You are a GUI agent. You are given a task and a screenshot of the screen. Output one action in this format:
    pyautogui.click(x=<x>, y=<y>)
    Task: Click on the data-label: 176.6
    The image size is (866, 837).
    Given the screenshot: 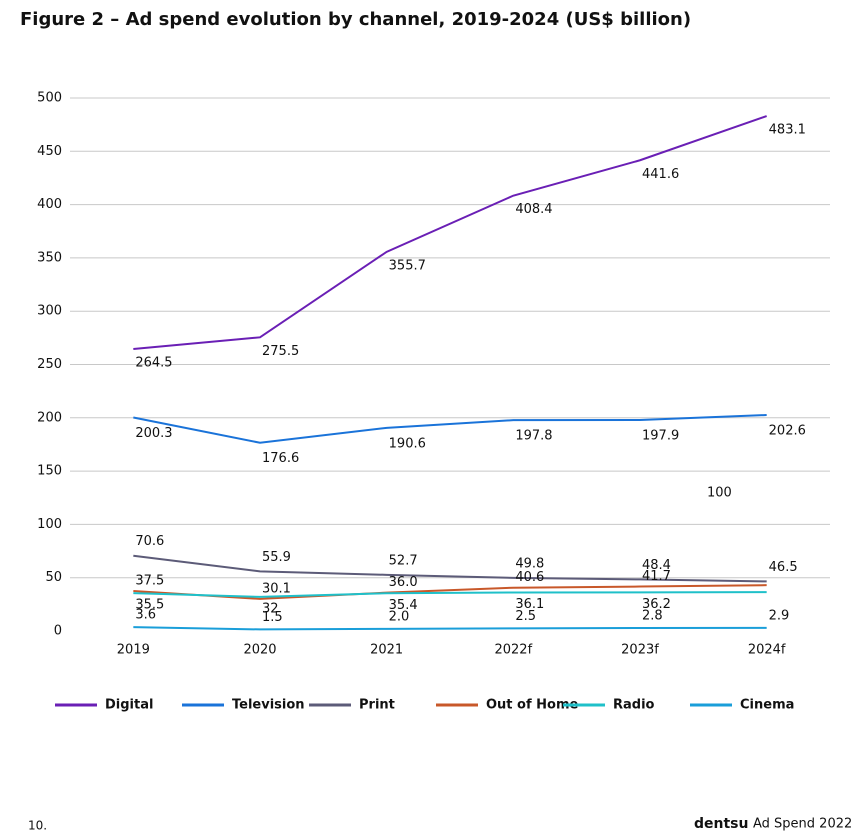 What is the action you would take?
    pyautogui.click(x=280, y=458)
    